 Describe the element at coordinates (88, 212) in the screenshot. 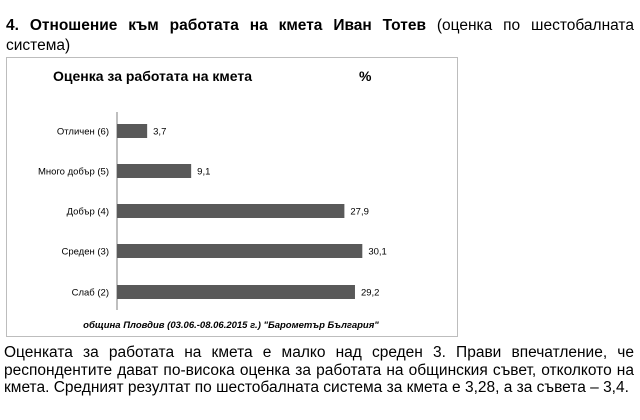

I see `category-label: Добър (4)` at that location.